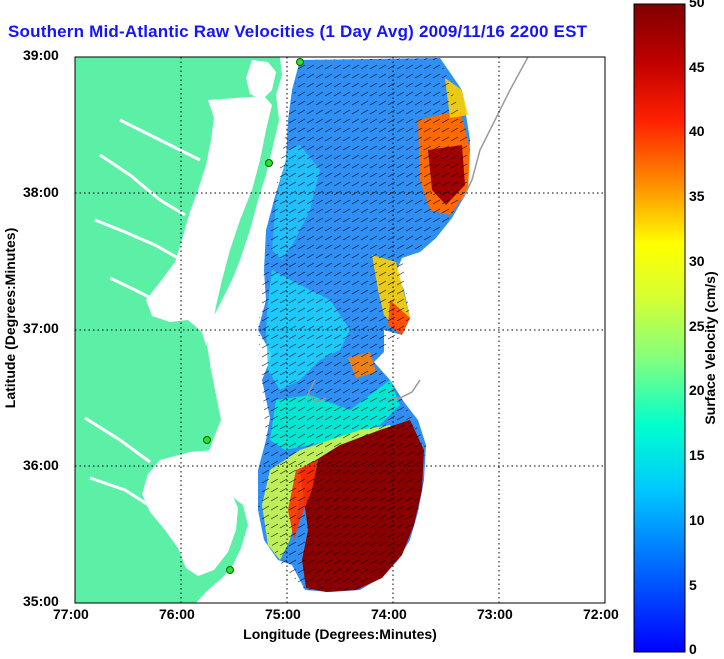 The width and height of the screenshot is (724, 659). I want to click on colorbar-tick-label: 25, so click(697, 326).